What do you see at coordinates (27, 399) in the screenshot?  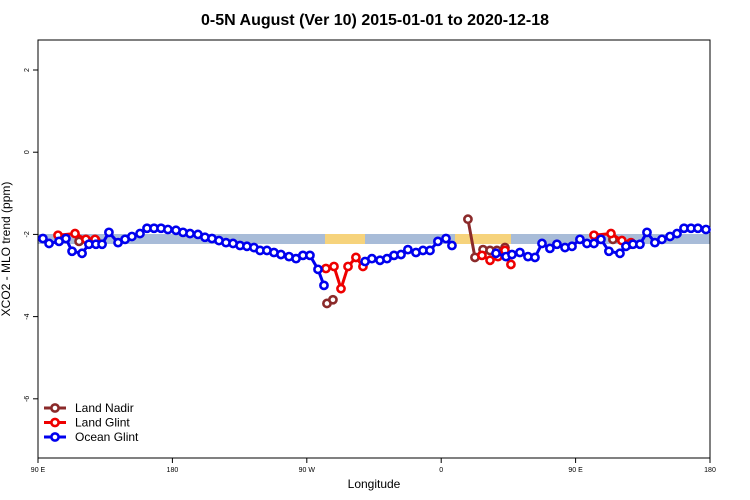 I see `y-tick-label: -6` at bounding box center [27, 399].